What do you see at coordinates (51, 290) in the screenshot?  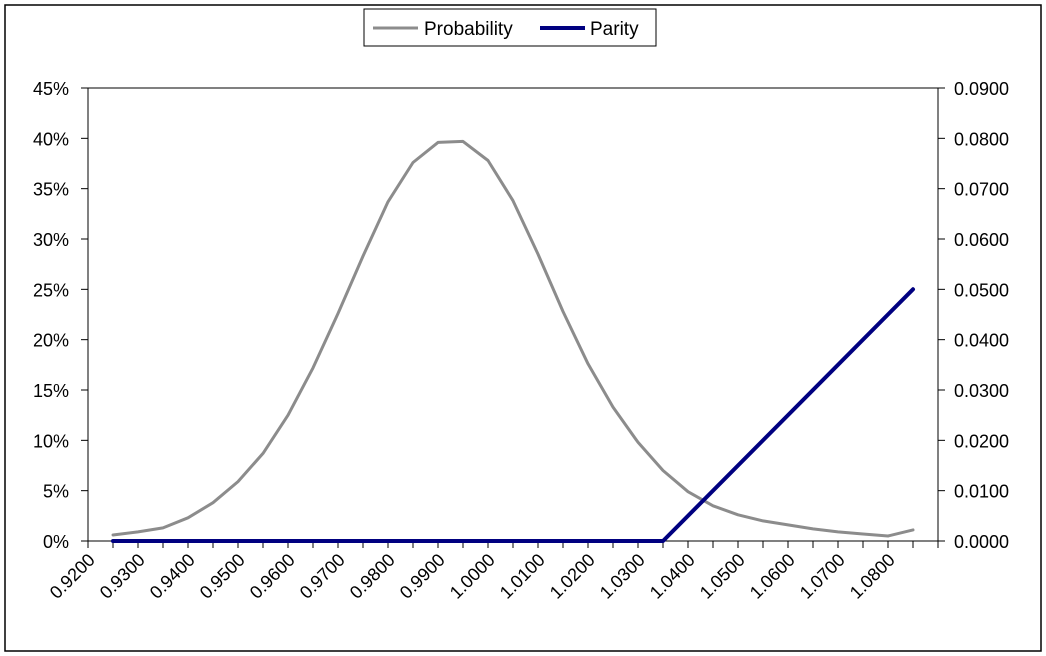 I see `left-tick-label: 25%` at bounding box center [51, 290].